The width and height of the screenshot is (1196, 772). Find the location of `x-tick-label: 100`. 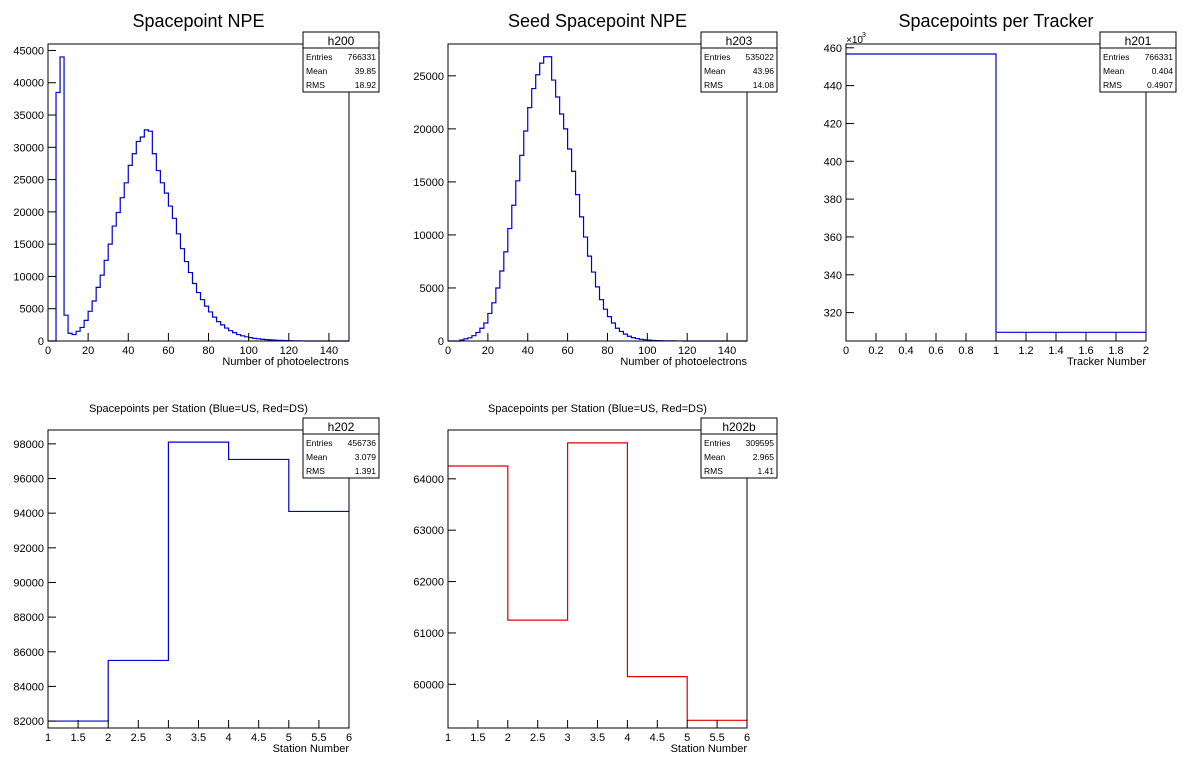

x-tick-label: 100 is located at coordinates (647, 351).